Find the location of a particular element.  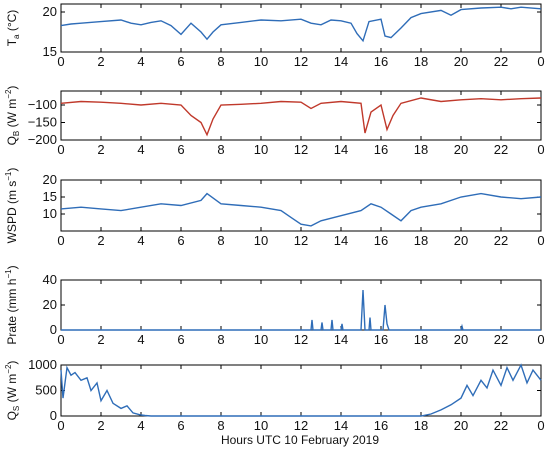

y-axis-label: Ta (°C) is located at coordinates (13, 28).